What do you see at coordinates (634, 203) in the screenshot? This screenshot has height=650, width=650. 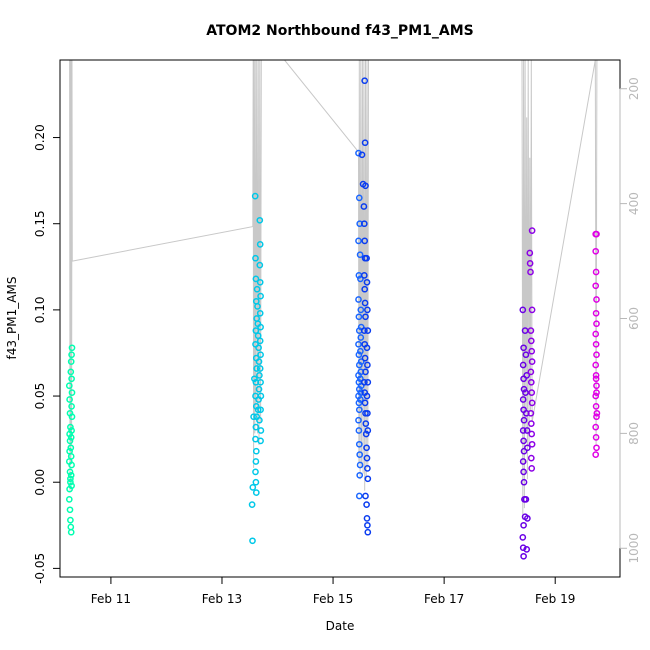 I see `y2-tick-label: 400` at bounding box center [634, 203].